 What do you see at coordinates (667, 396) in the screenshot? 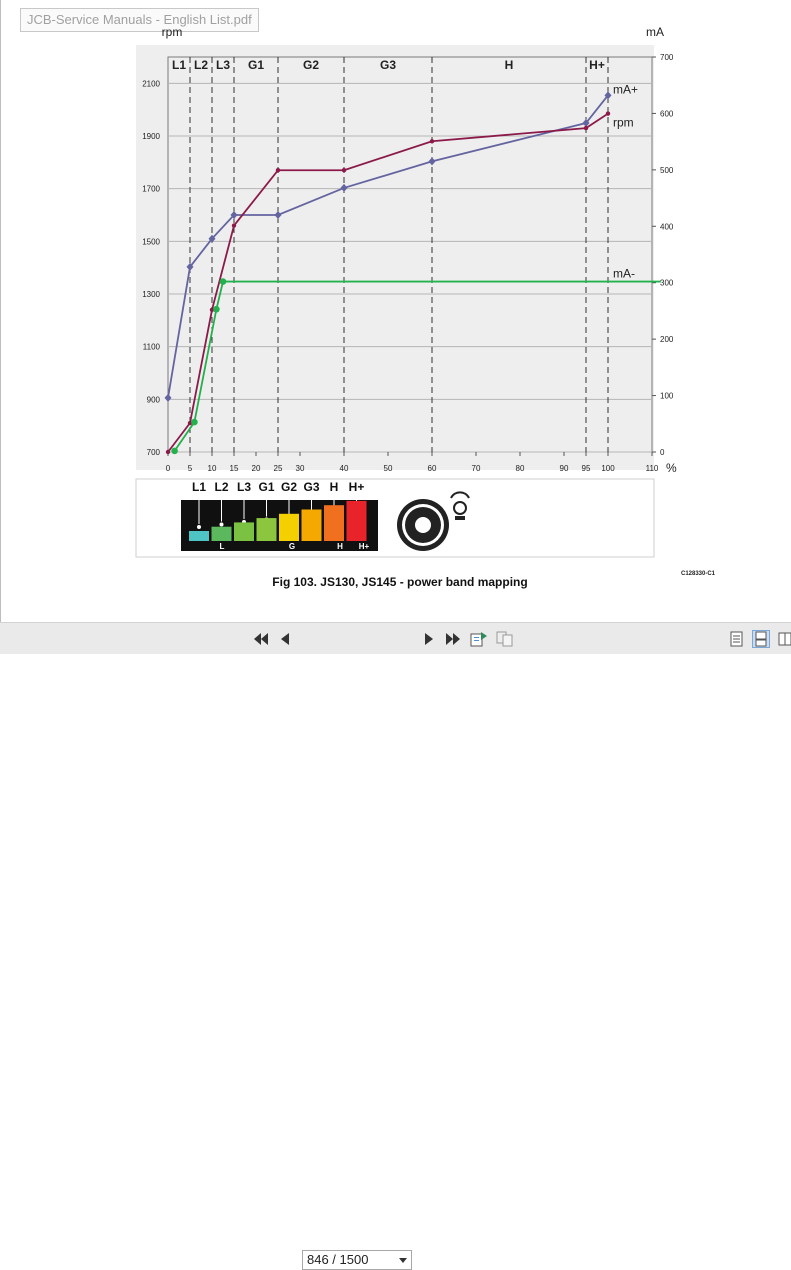
I see `y-right-tick-label: 100` at bounding box center [667, 396].